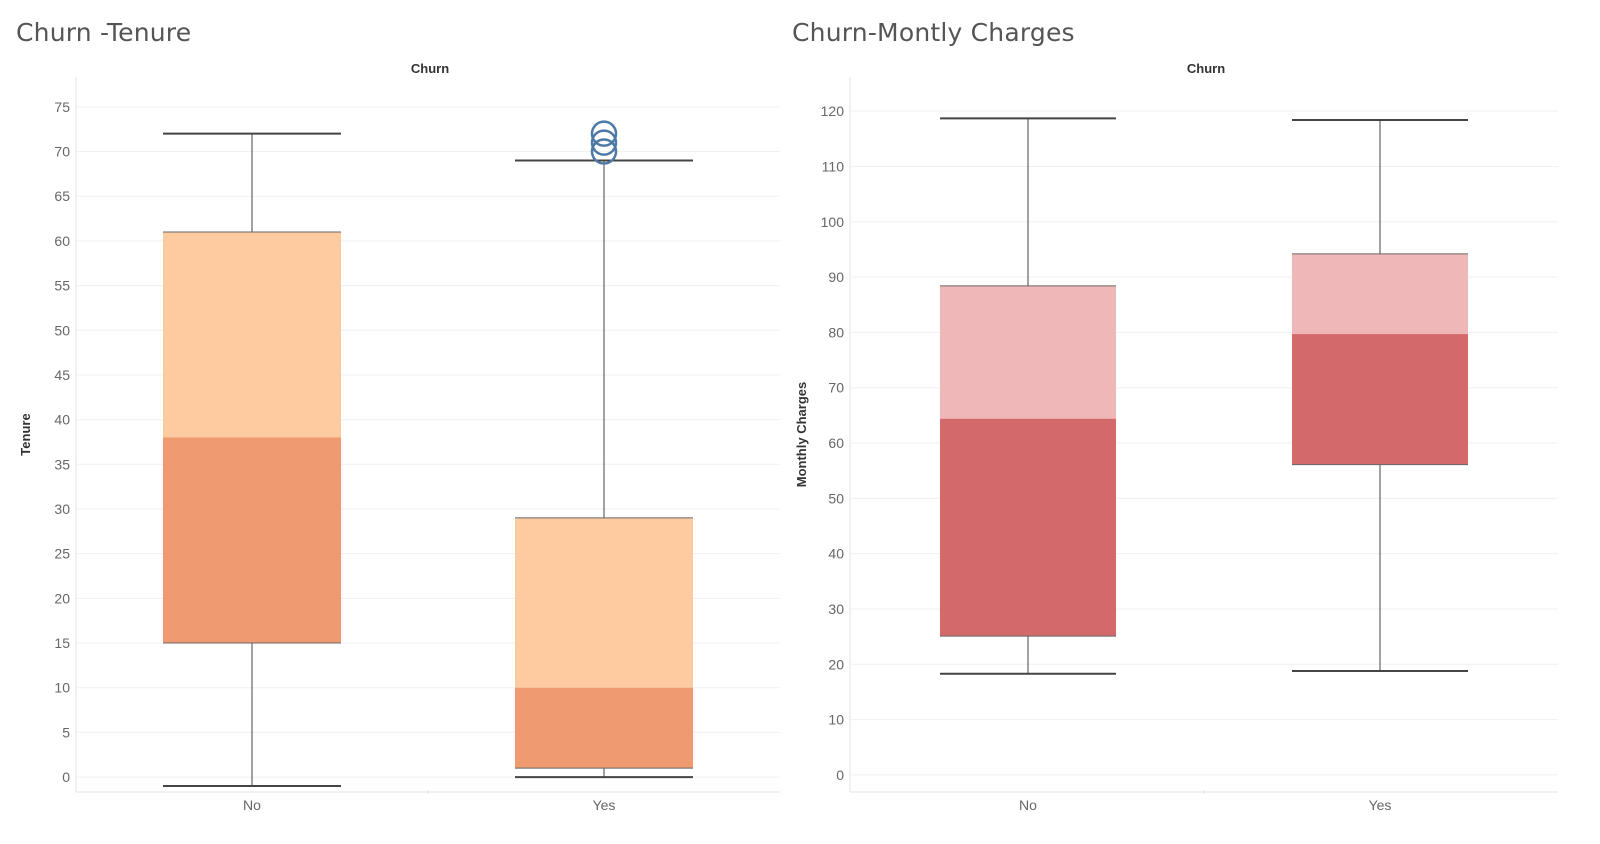  What do you see at coordinates (933, 32) in the screenshot?
I see `chart-title: Churn-Montly Charges` at bounding box center [933, 32].